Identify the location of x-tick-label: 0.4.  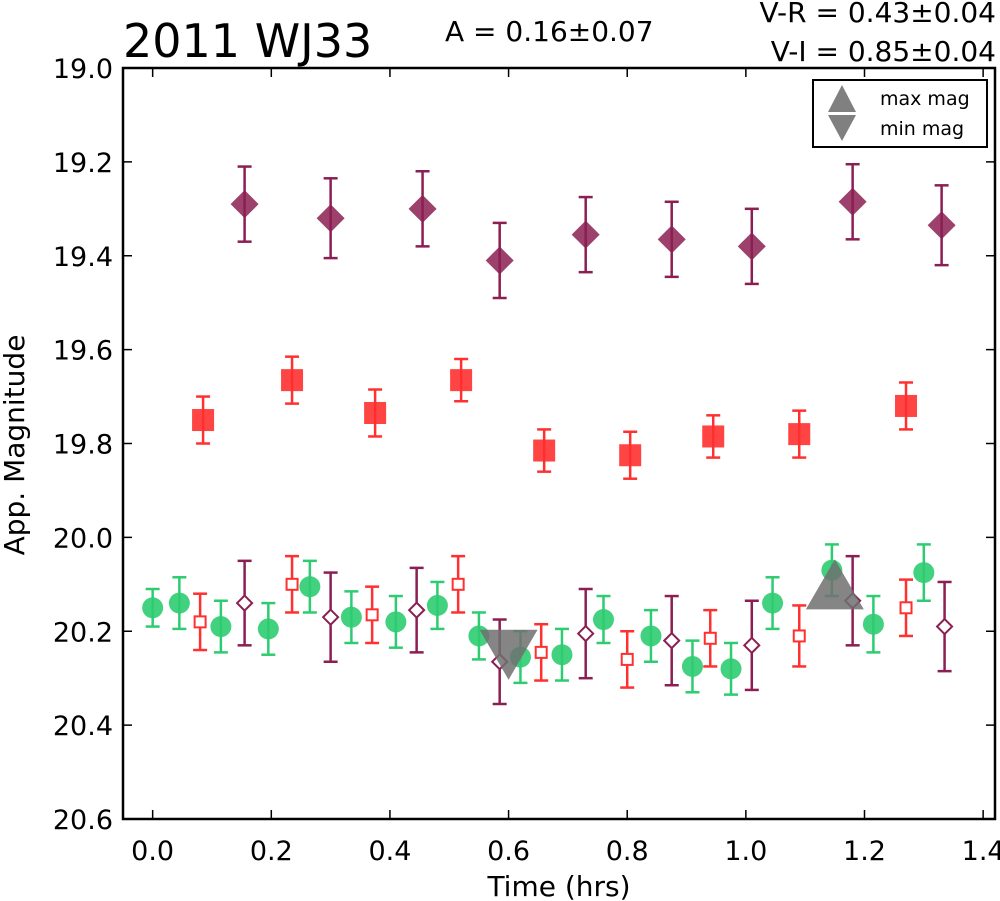
(389, 851).